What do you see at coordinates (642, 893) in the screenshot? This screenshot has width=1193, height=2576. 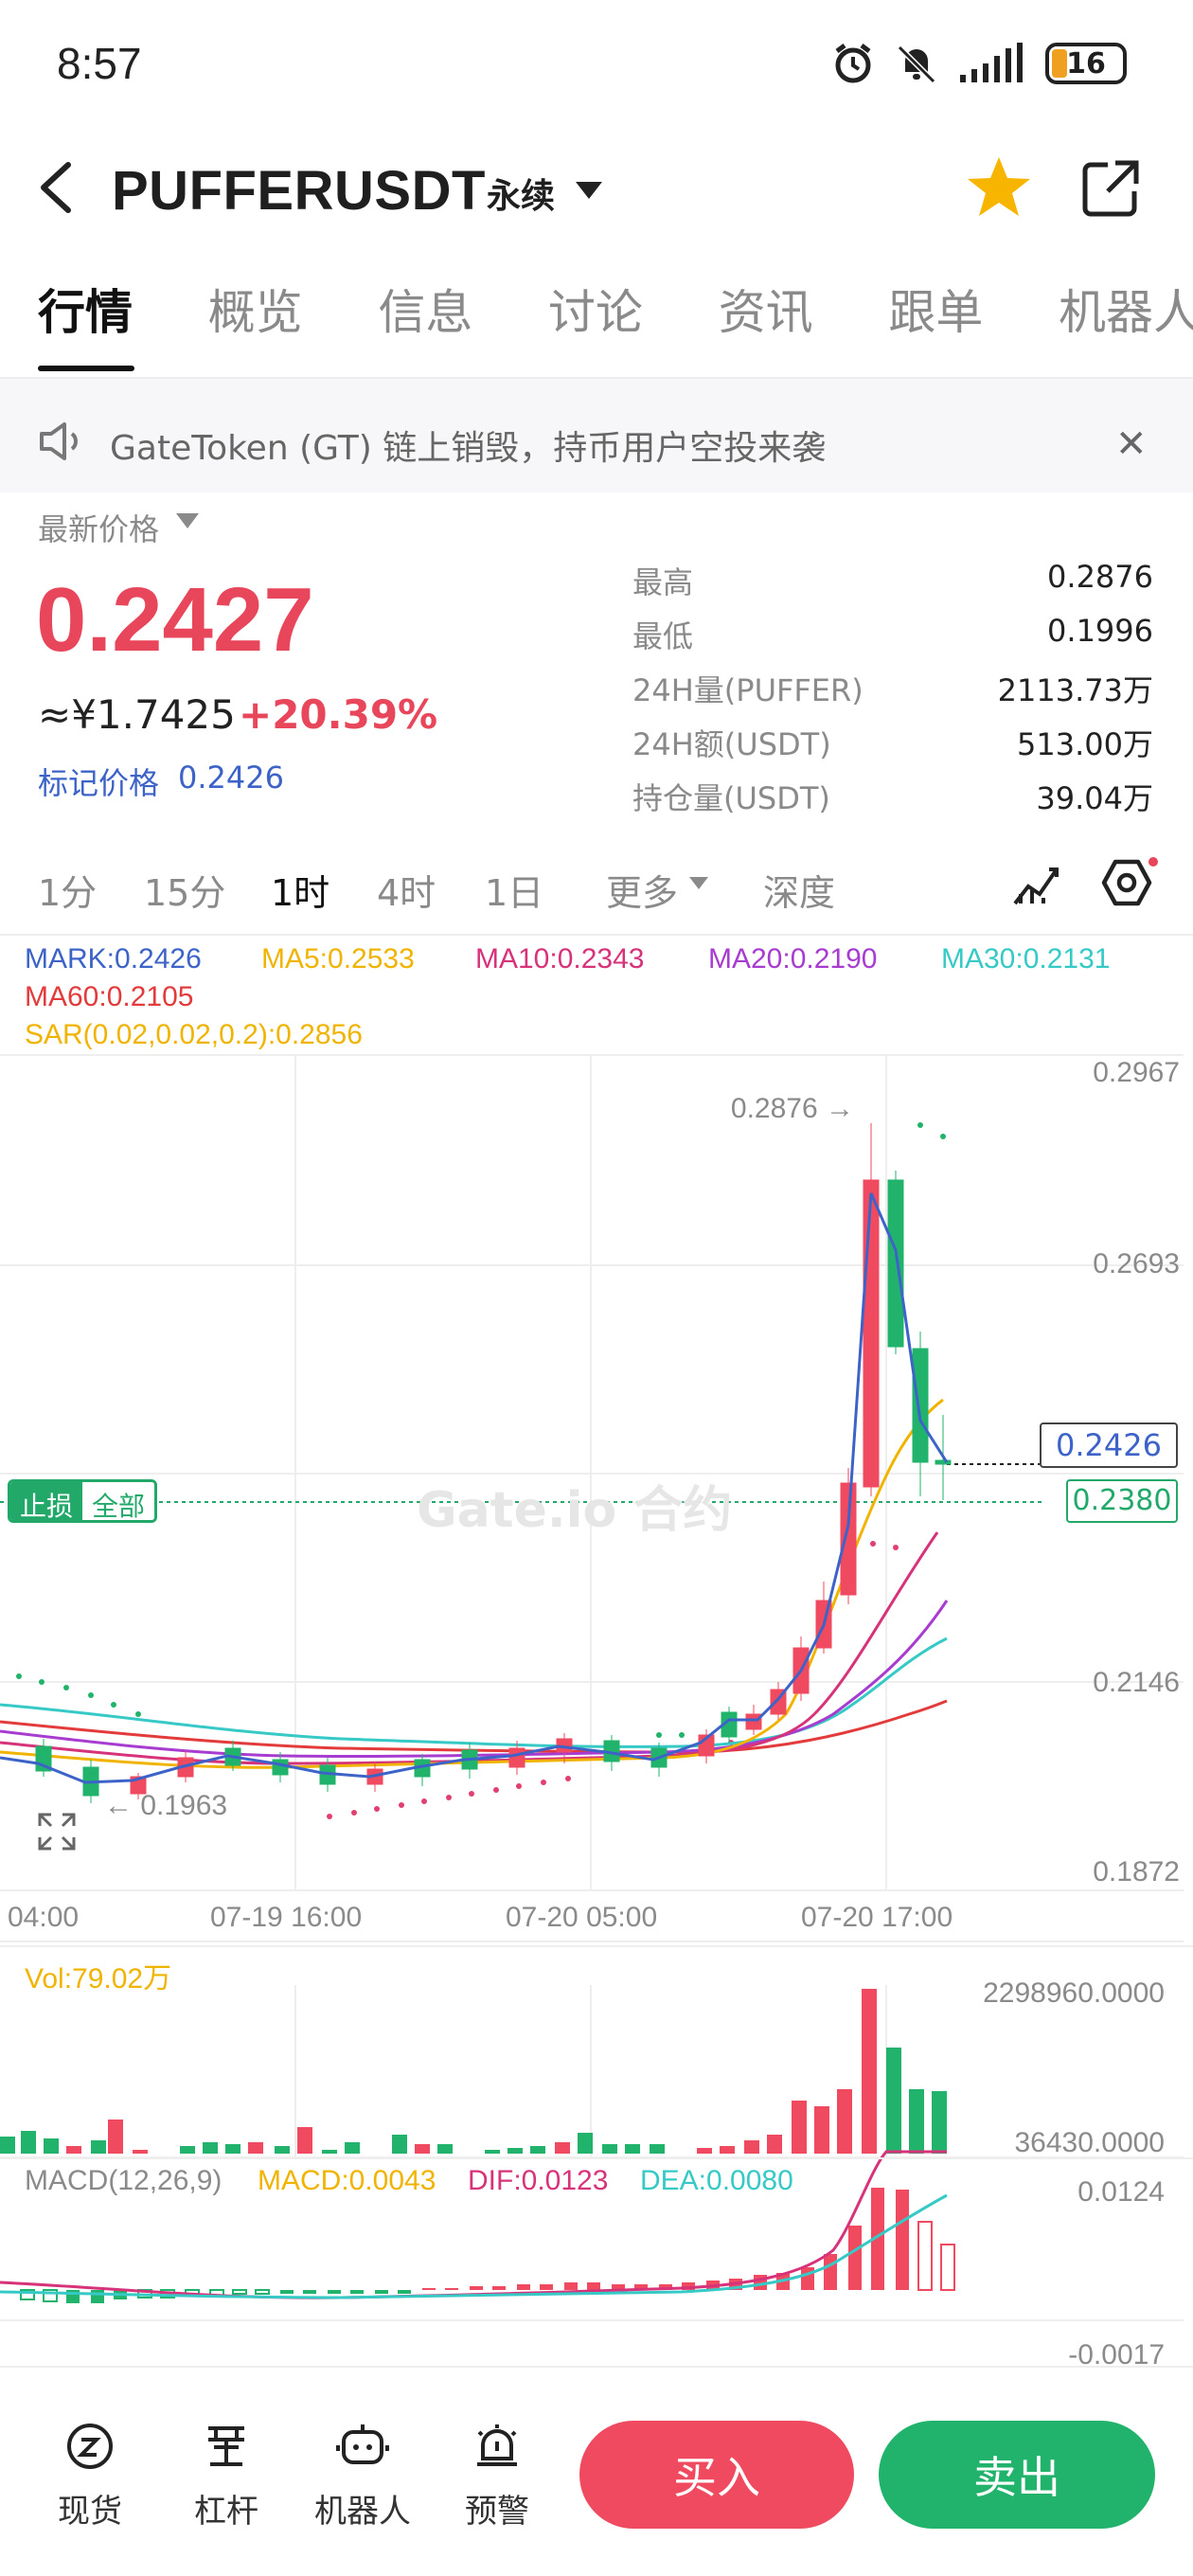 I see `interval-more: 更多` at bounding box center [642, 893].